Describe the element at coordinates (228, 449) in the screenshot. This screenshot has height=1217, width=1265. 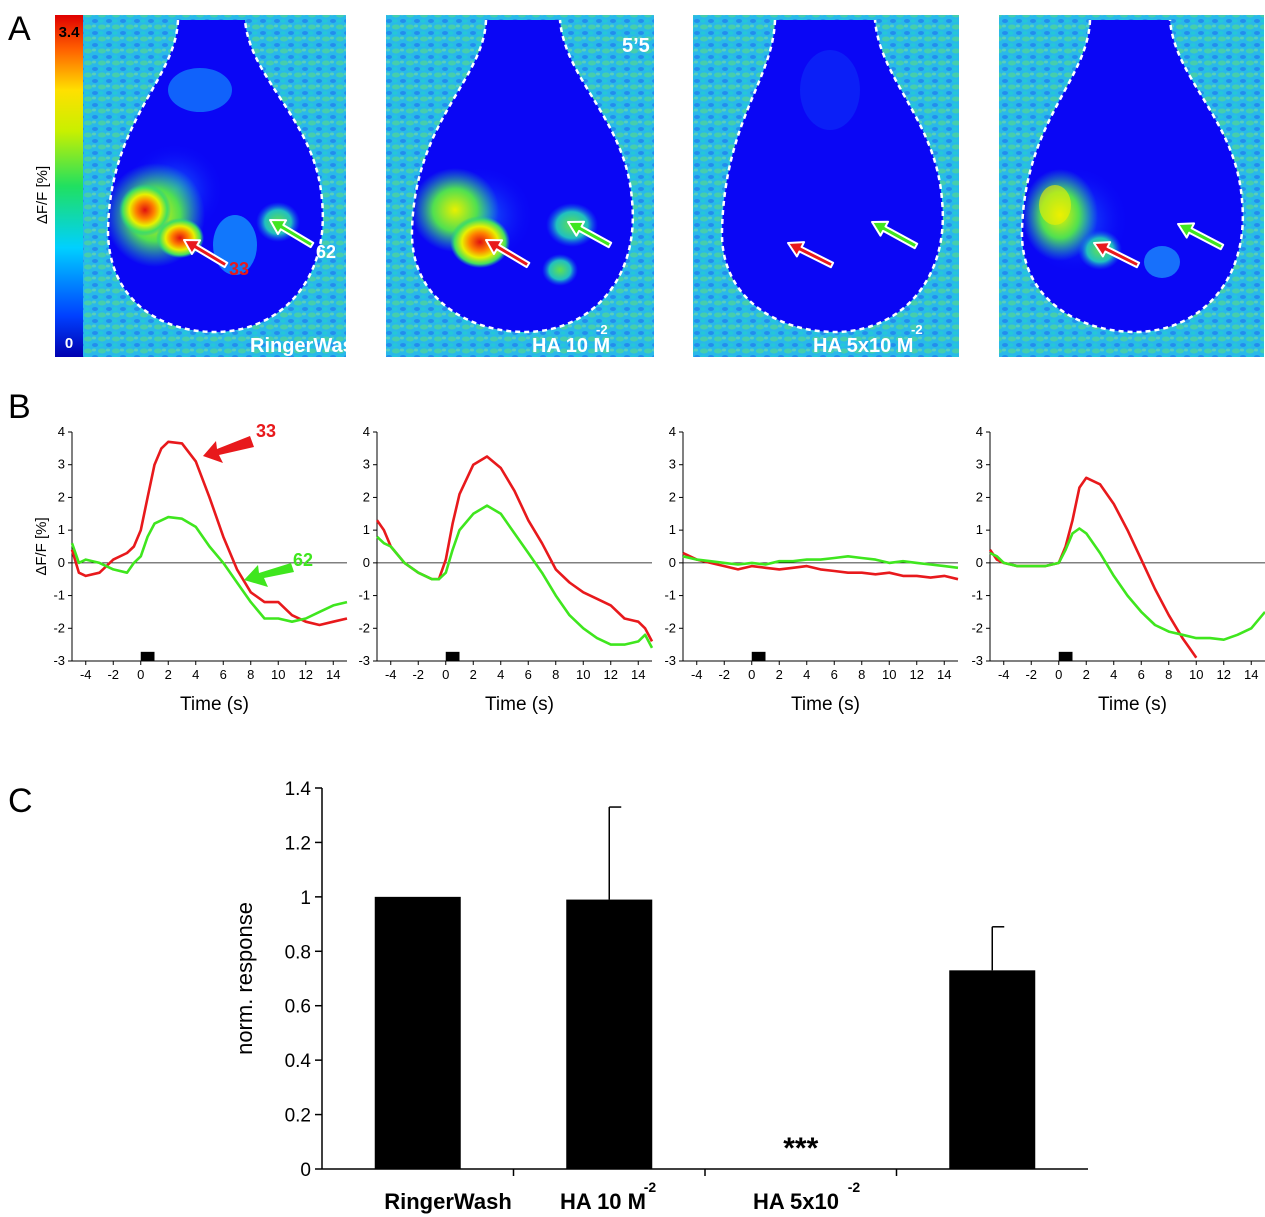
I see `red-annotation-arrow` at that location.